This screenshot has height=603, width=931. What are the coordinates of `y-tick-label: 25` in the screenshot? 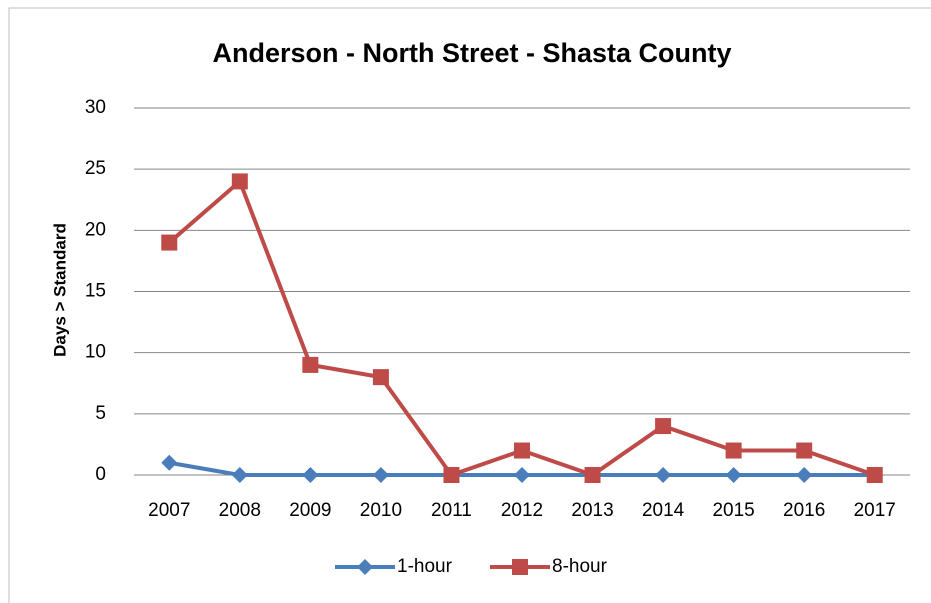 It's located at (95, 168).